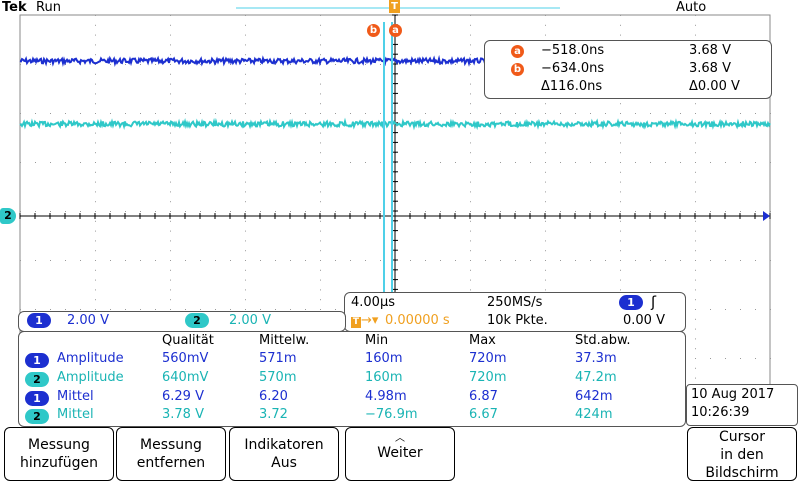  Describe the element at coordinates (250, 320) in the screenshot. I see `ch2-scale: 2.00 V` at that location.